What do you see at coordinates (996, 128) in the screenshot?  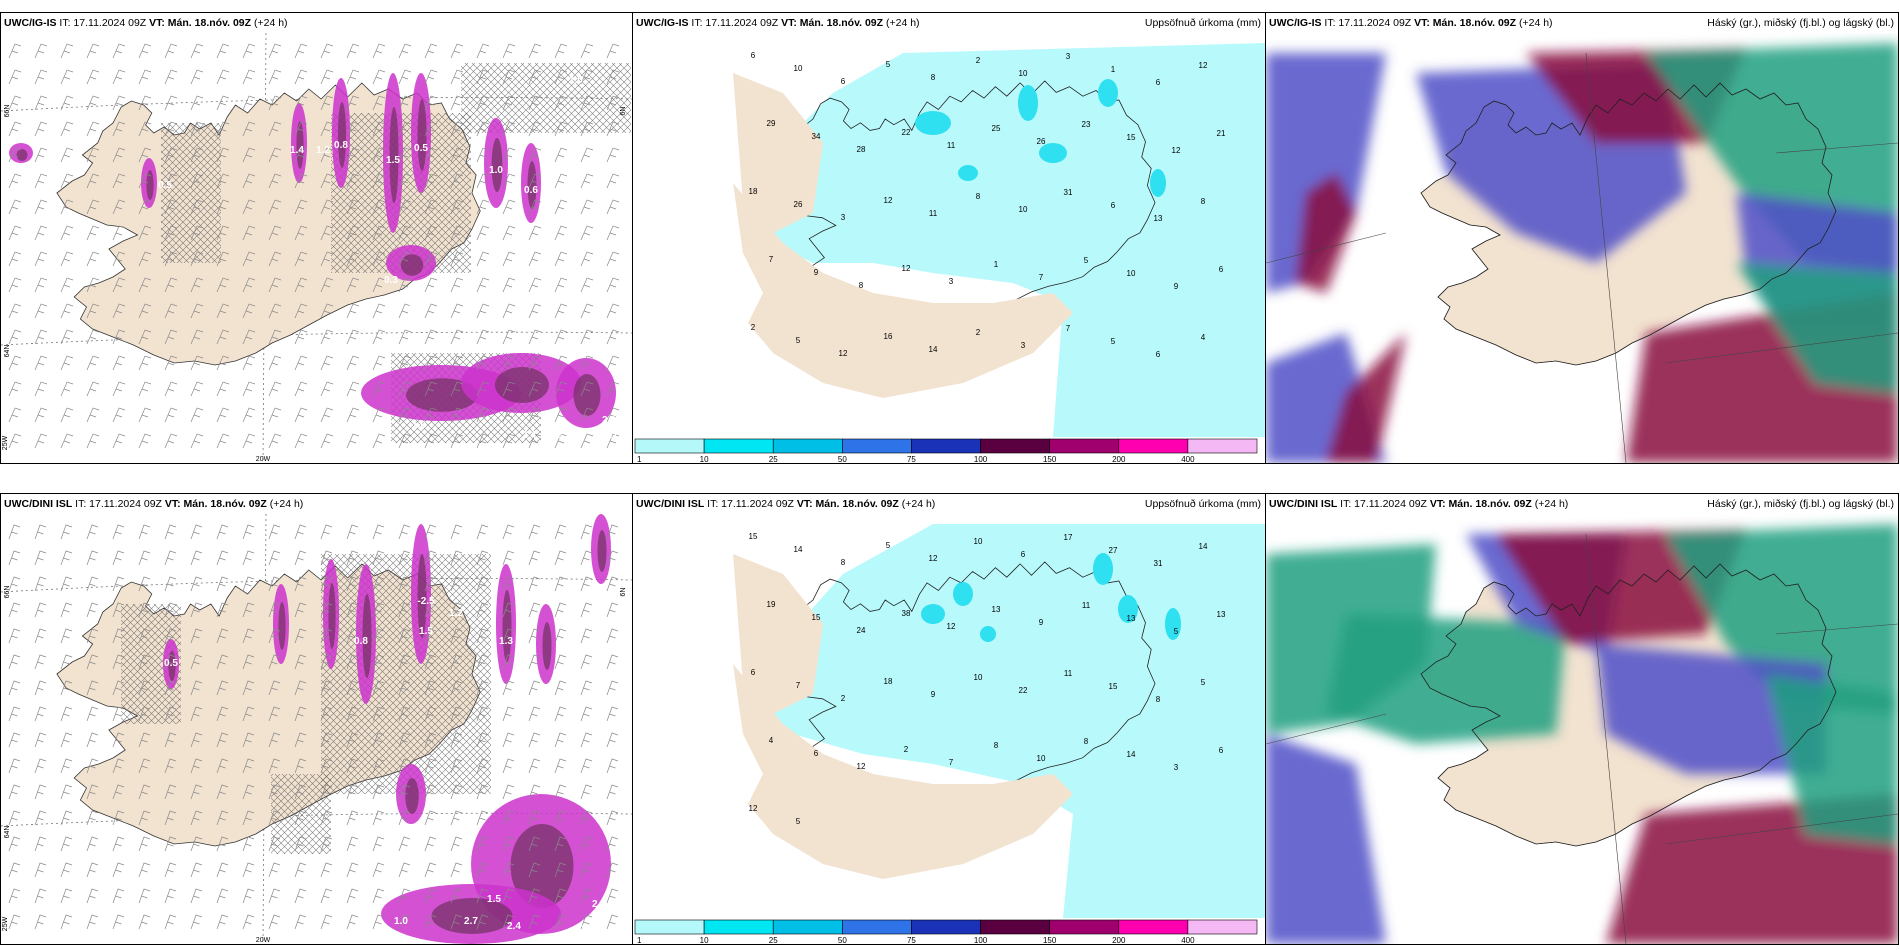 I see `precip-value-label: 25` at bounding box center [996, 128].